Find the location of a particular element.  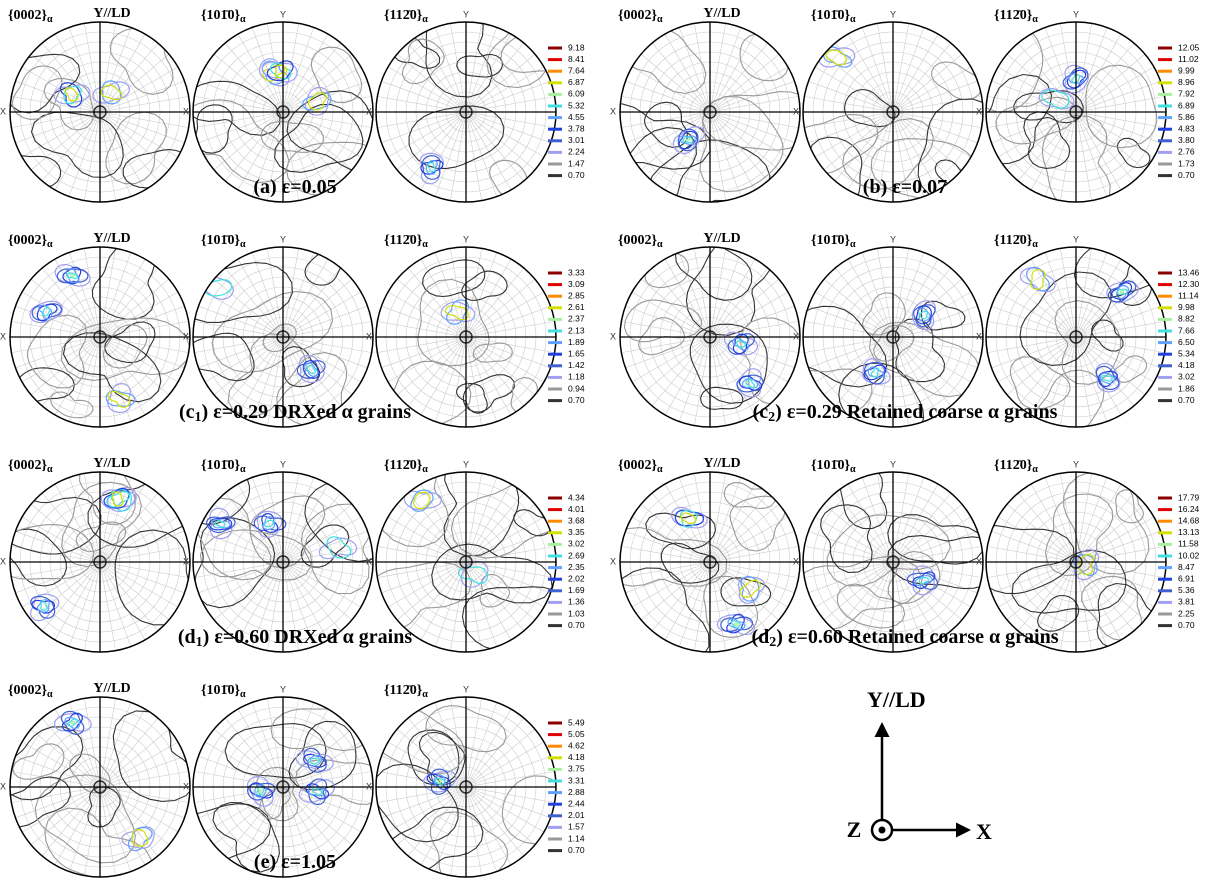

legend-label: 8.96 is located at coordinates (1186, 82).